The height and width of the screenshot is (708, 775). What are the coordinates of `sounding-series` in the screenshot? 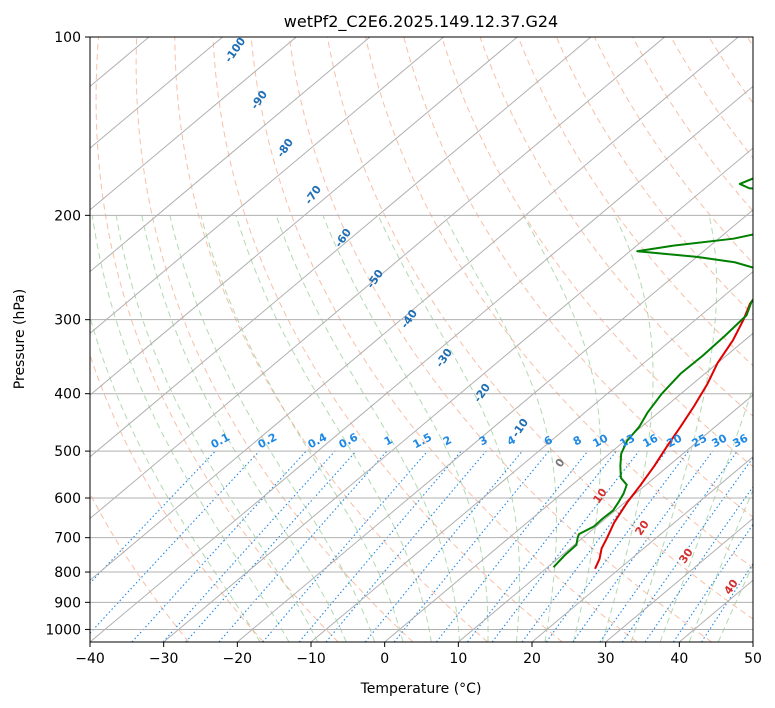 It's located at (652, 373).